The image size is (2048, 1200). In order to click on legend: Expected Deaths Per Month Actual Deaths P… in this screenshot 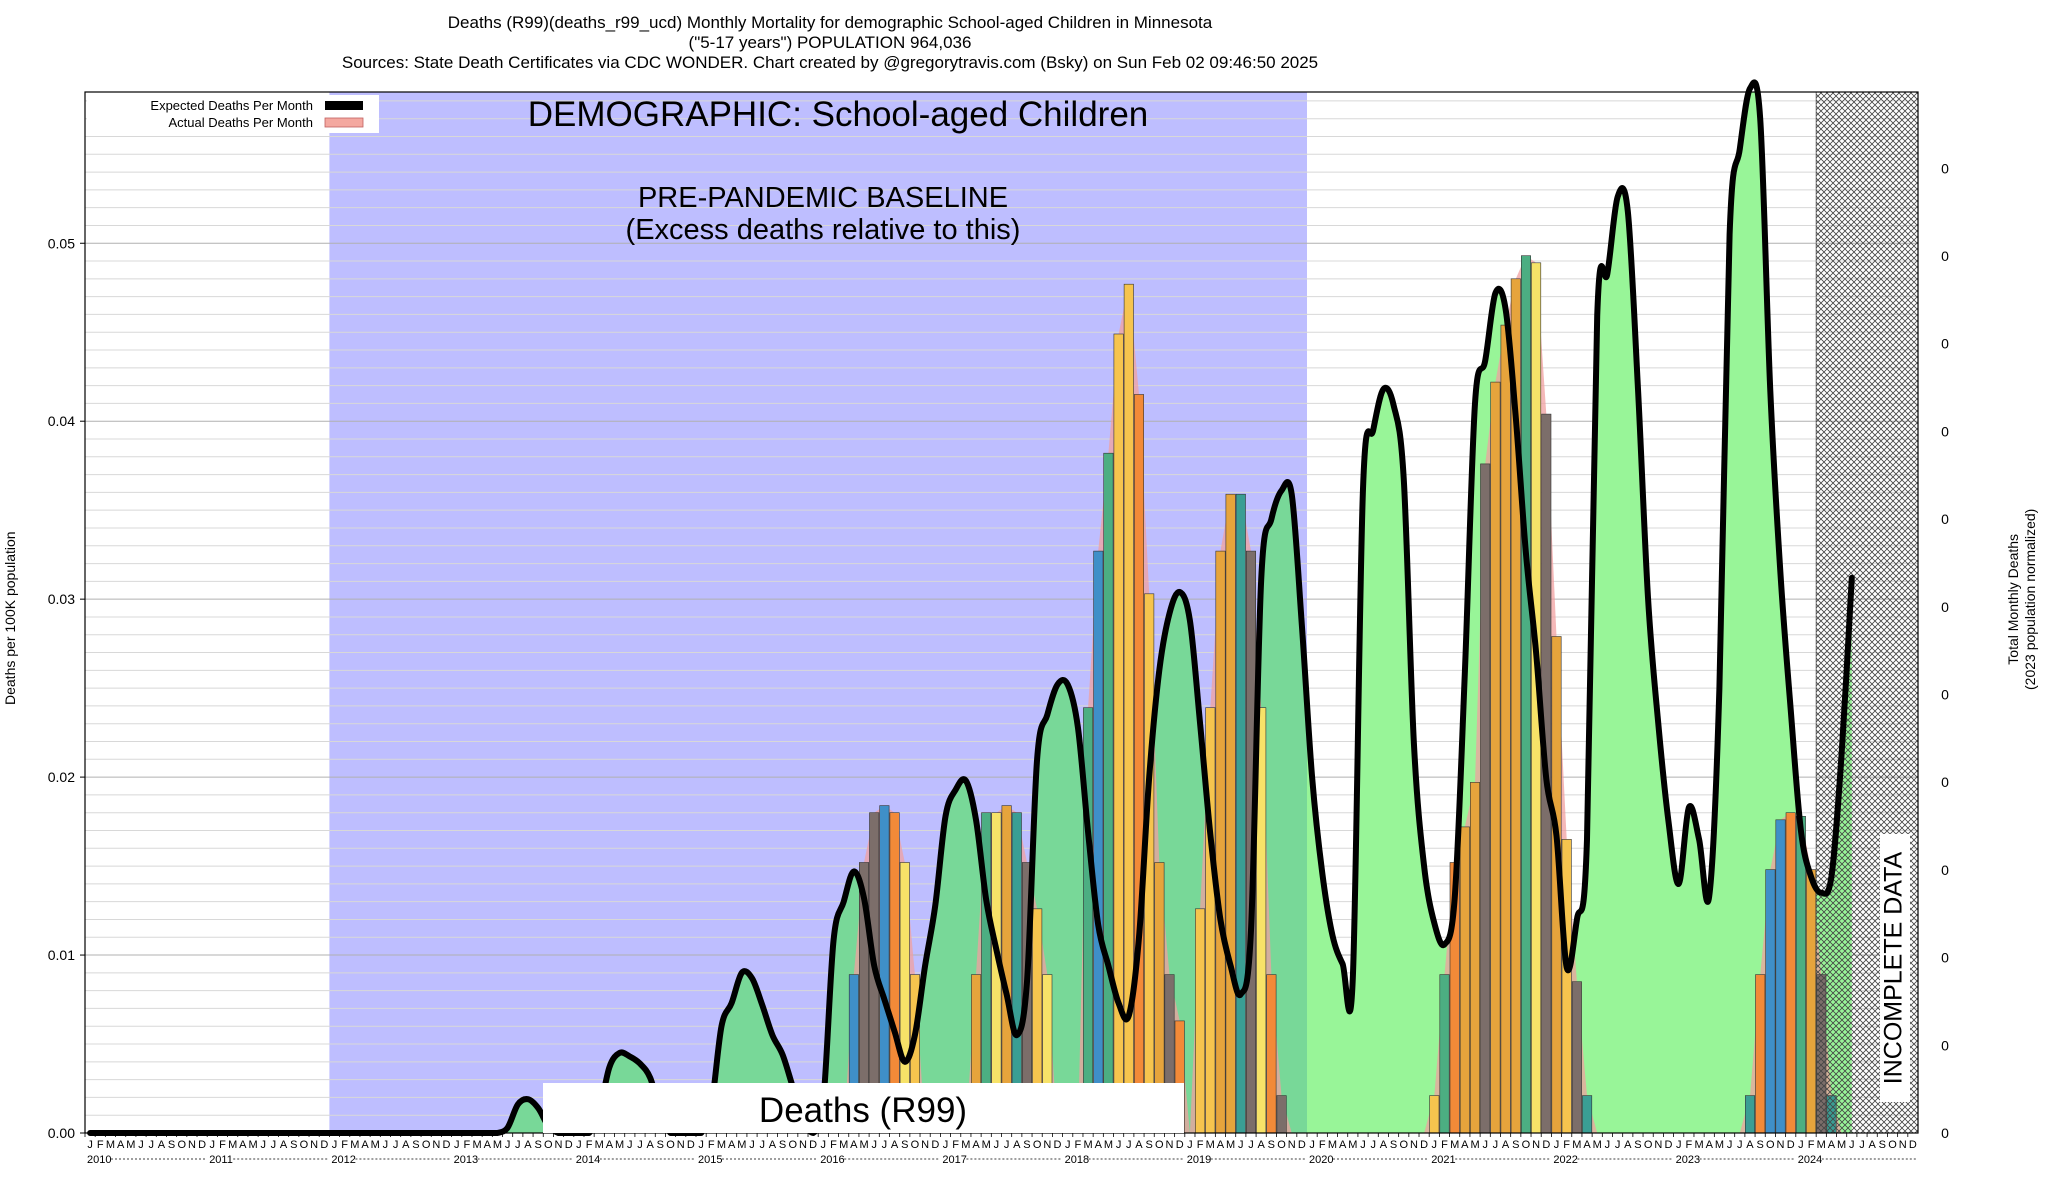, I will do `click(233, 114)`.